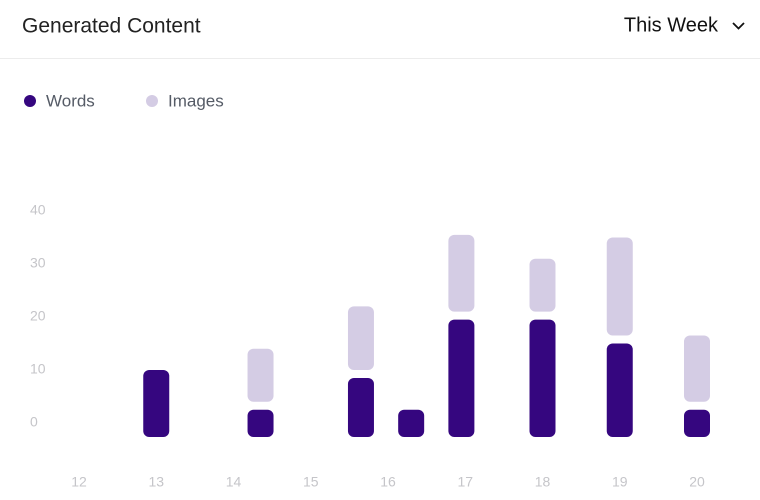  What do you see at coordinates (70, 100) in the screenshot?
I see `legend-label: Words` at bounding box center [70, 100].